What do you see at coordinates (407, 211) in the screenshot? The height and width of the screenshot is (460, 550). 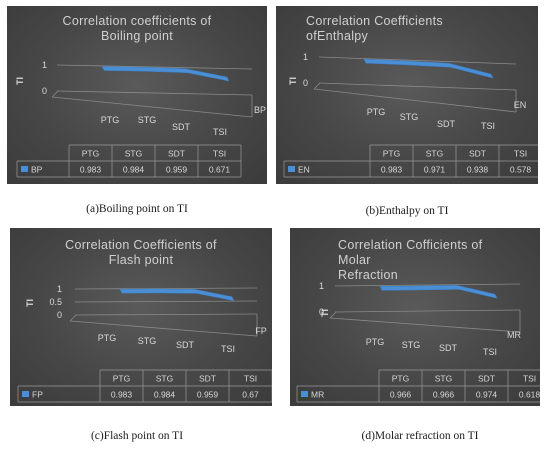 I see `caption-enthalpy: (b)Enthalpy on TI` at bounding box center [407, 211].